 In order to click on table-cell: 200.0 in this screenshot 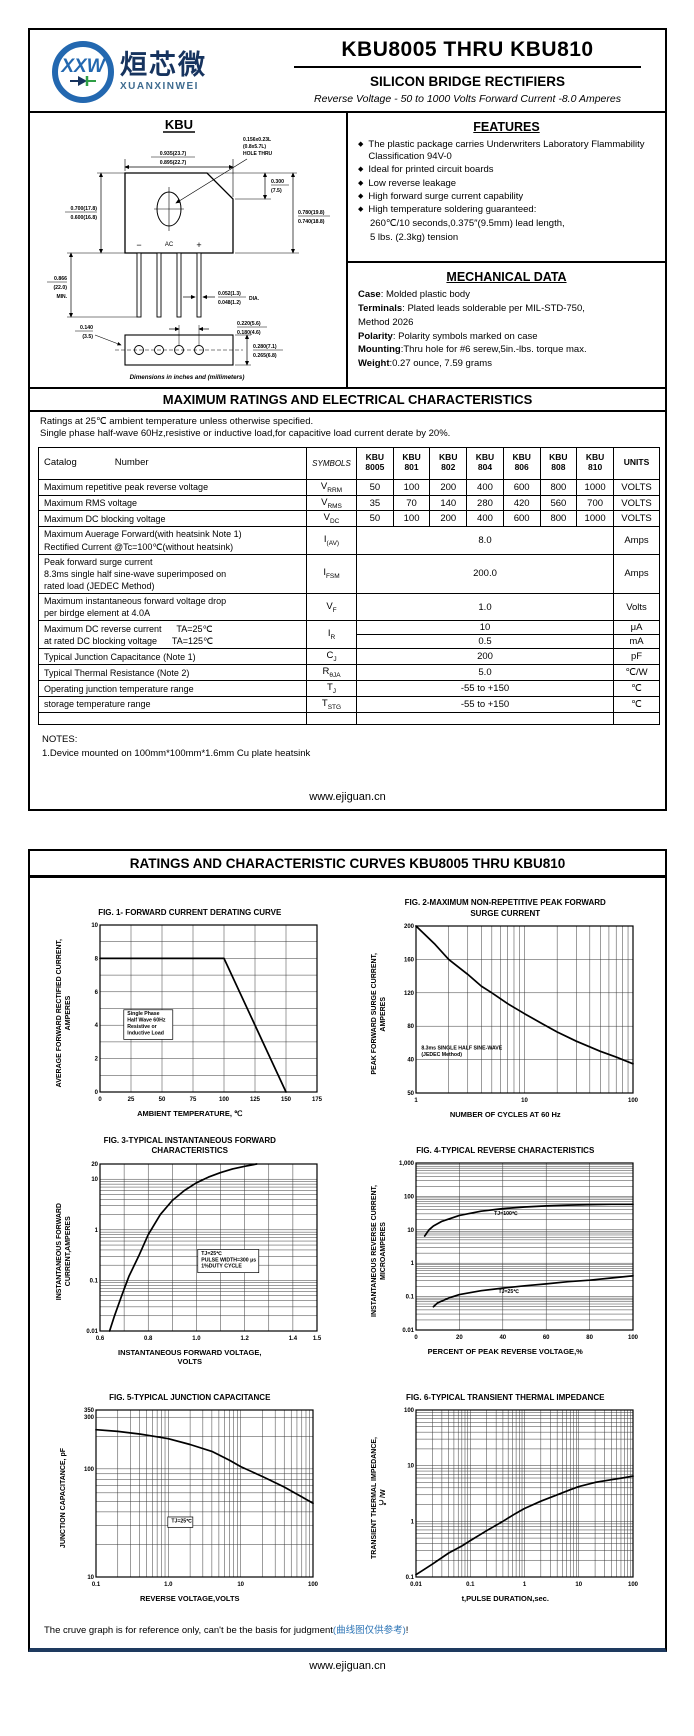, I will do `click(485, 574)`.